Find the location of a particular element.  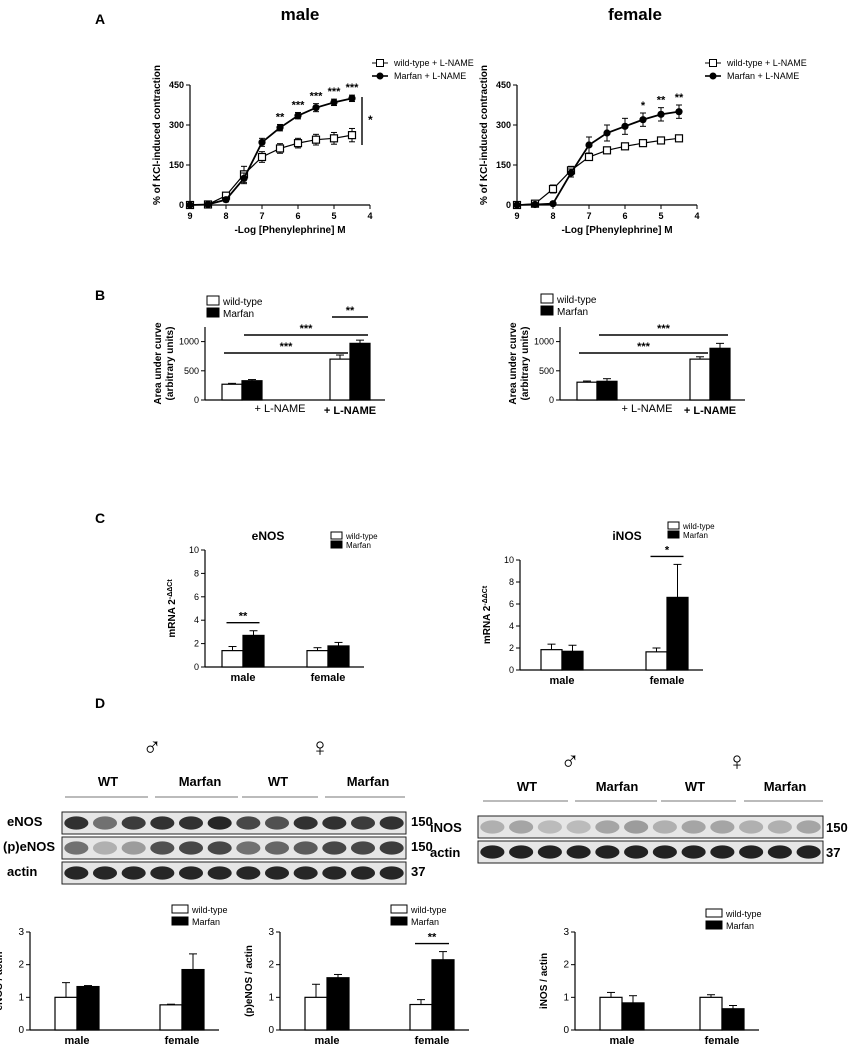

blot-right-group-marfan-female: Marfan is located at coordinates (785, 786).